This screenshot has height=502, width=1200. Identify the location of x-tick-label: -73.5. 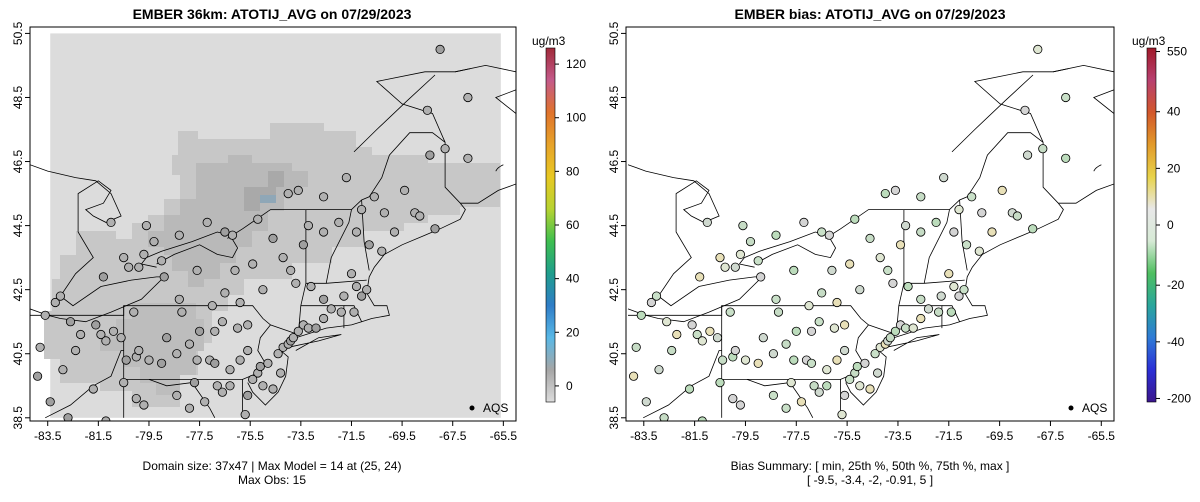
(898, 436).